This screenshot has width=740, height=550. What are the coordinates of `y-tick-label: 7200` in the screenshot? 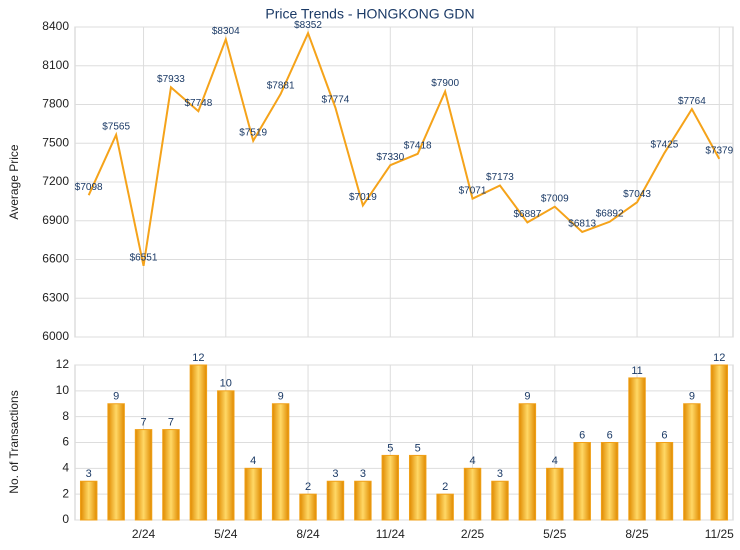 It's located at (55, 181).